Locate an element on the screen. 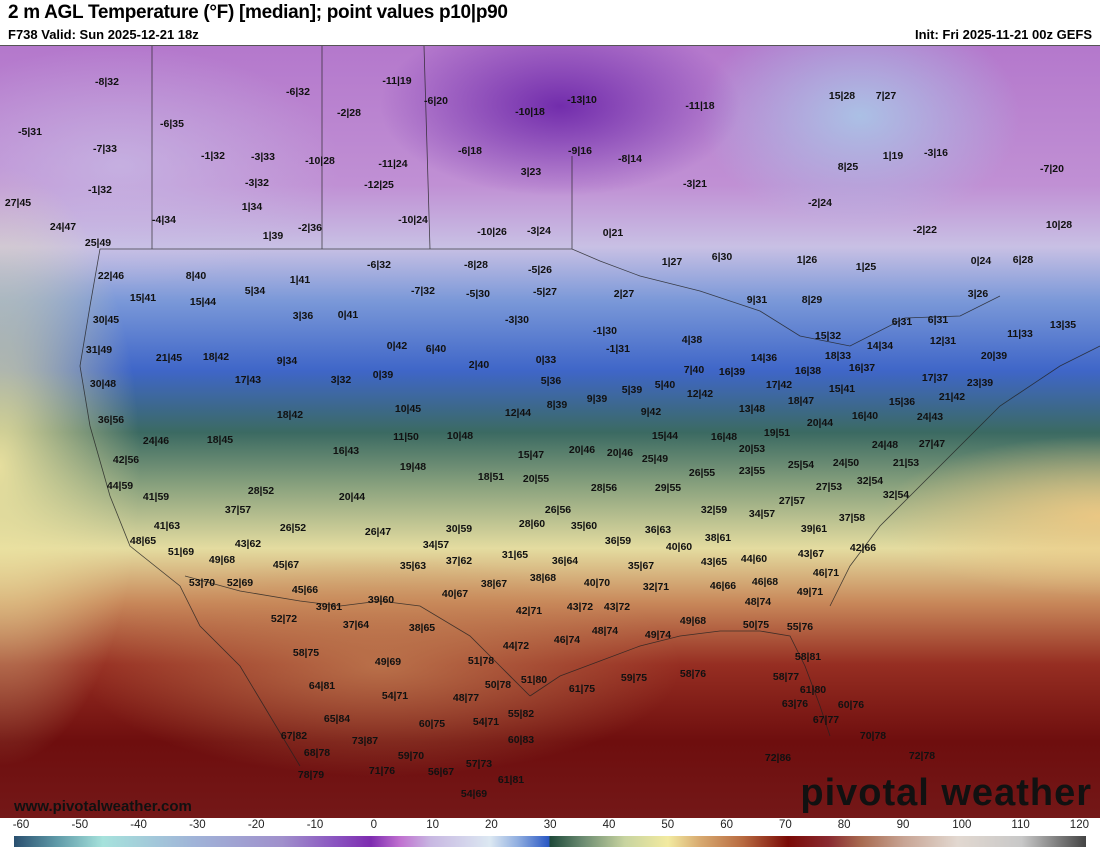  point-value-label: 72|78 is located at coordinates (922, 756).